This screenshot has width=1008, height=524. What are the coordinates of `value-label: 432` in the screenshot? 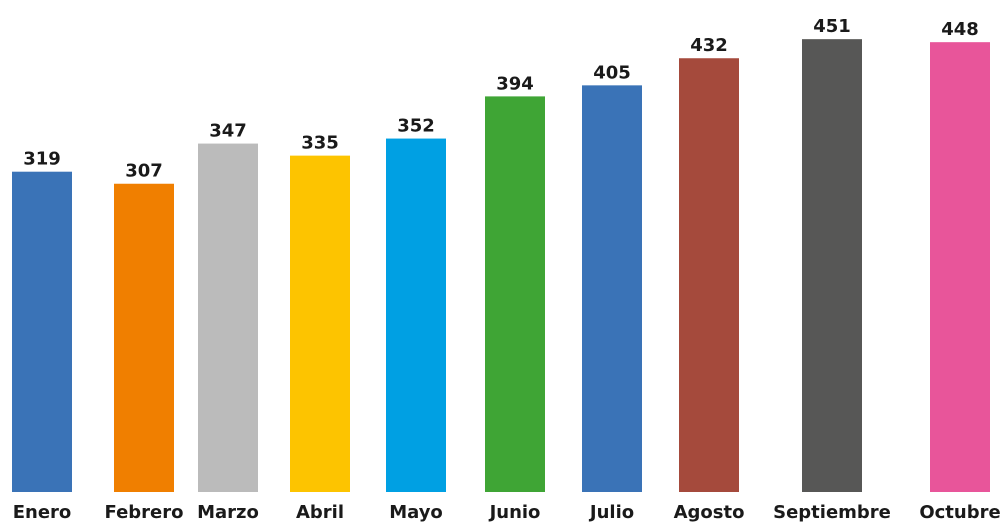 It's located at (709, 45).